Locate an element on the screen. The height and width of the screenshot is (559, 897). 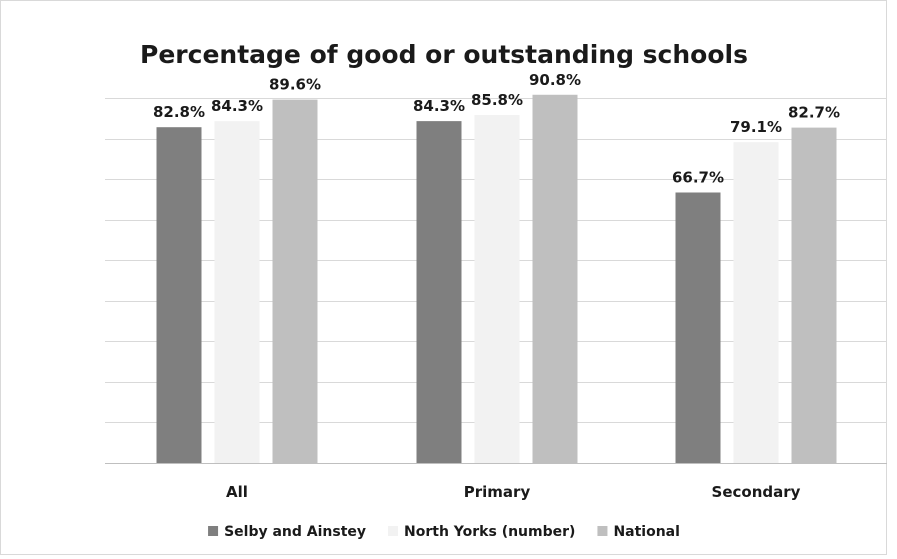
data-label: 90.8% is located at coordinates (555, 80).